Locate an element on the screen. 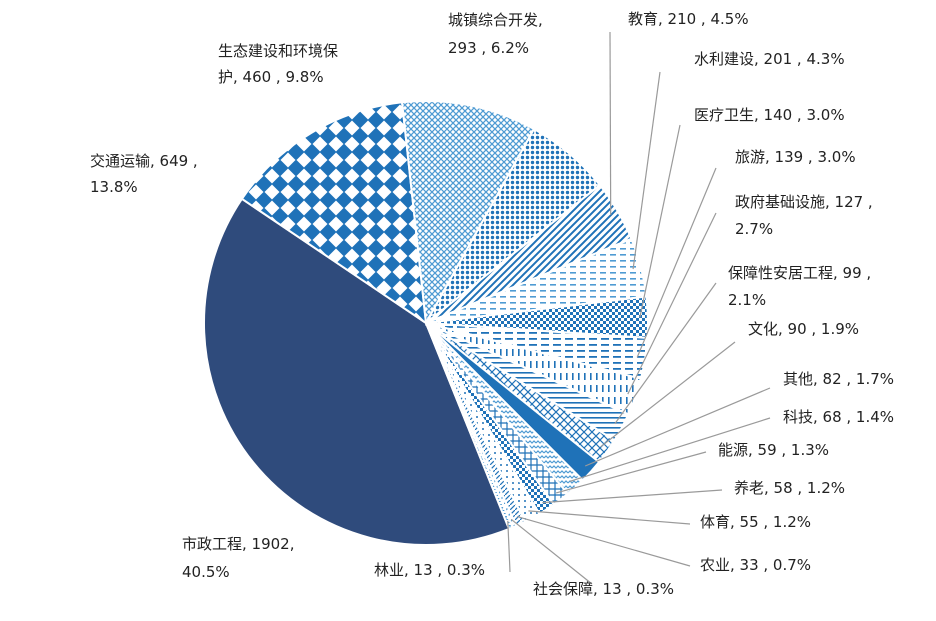 This screenshot has height=621, width=936. slice-label-1: 市政工程, 1902, 40.5% is located at coordinates (238, 558).